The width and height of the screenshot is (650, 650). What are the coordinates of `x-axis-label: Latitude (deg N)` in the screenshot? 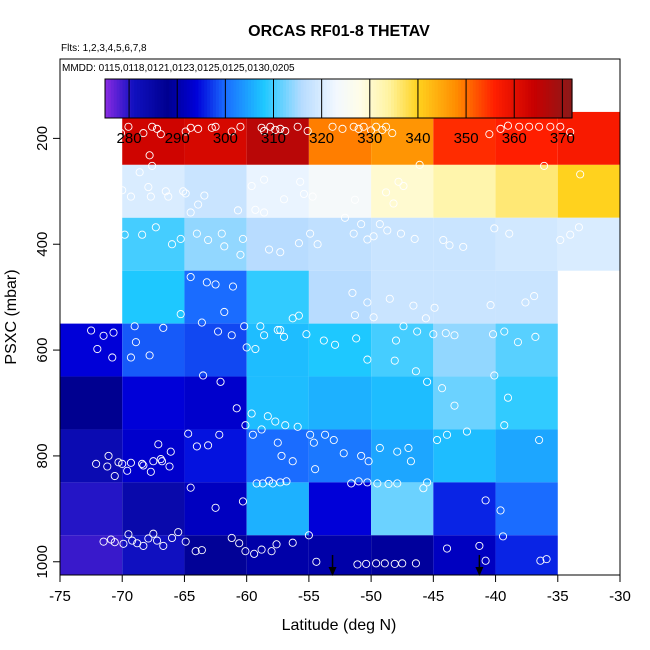 It's located at (339, 625).